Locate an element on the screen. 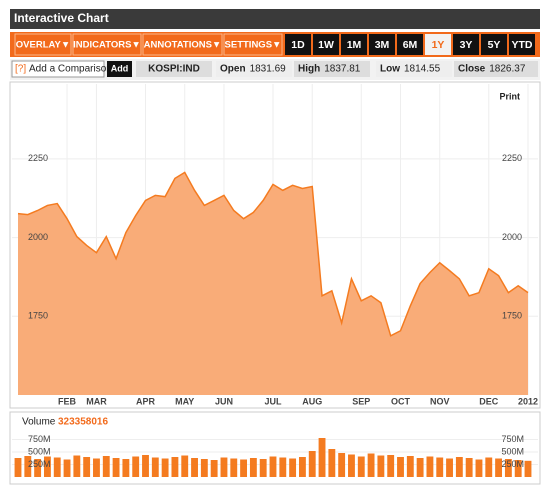  range-label: 1D is located at coordinates (298, 45).